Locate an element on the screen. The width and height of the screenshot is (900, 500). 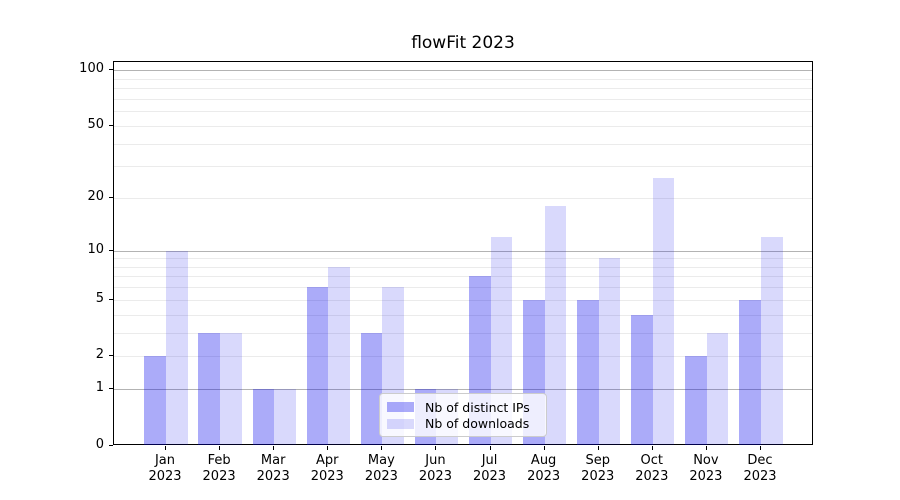
legend-label-distinct-ips: Nb of distinct IPs is located at coordinates (477, 407).